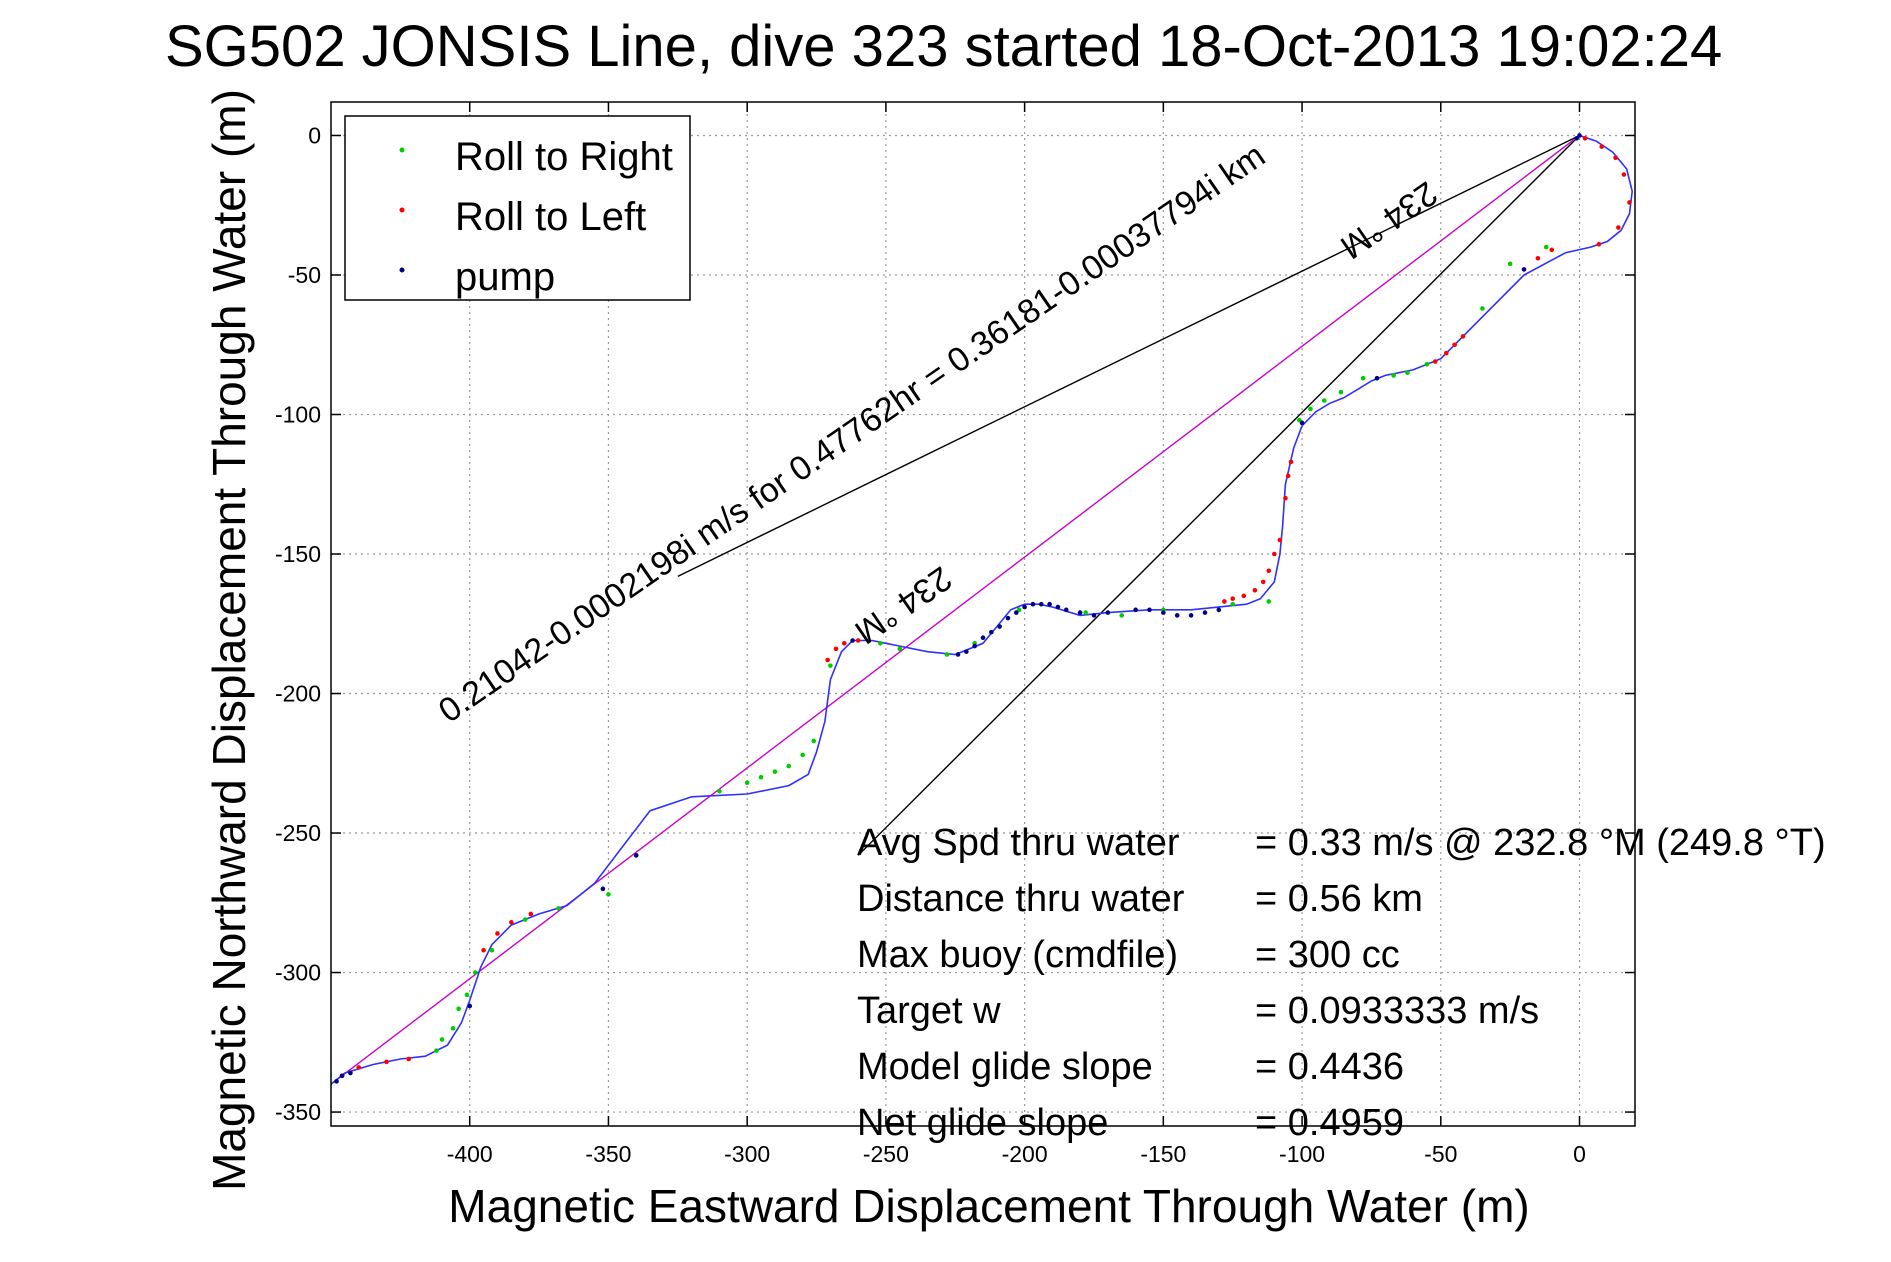 This screenshot has width=1891, height=1262. Describe the element at coordinates (1005, 1067) in the screenshot. I see `stats-label: Model glide slope` at that location.